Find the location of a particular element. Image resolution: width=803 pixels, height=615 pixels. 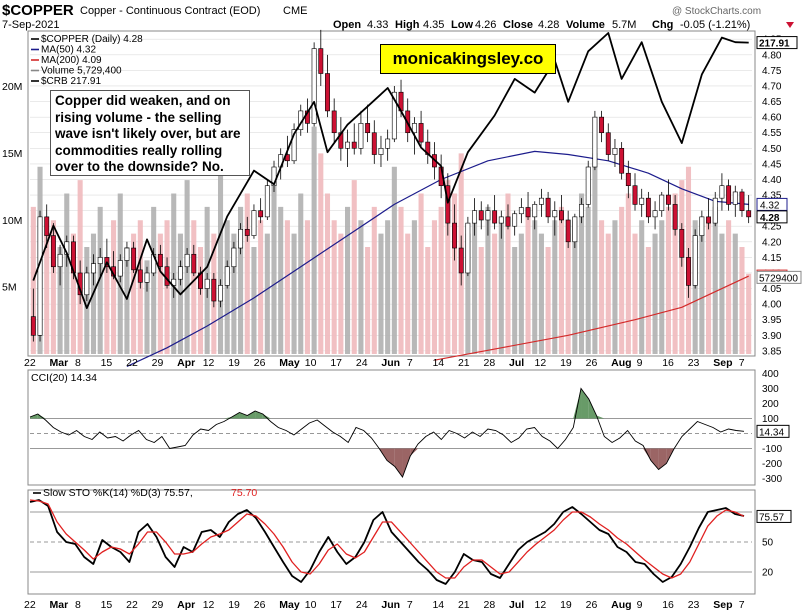

price-date-label: 14 is located at coordinates (438, 363).